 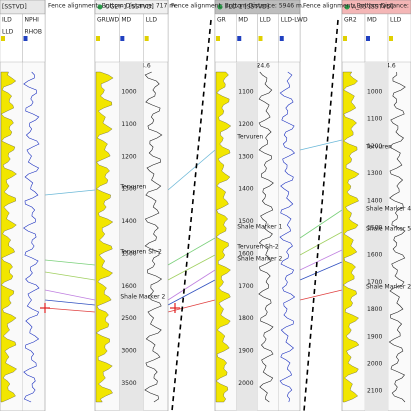 What do you see at coordinates (372, 7) in the screenshot?
I see `well-name: A_05 [SSTVD]` at bounding box center [372, 7].